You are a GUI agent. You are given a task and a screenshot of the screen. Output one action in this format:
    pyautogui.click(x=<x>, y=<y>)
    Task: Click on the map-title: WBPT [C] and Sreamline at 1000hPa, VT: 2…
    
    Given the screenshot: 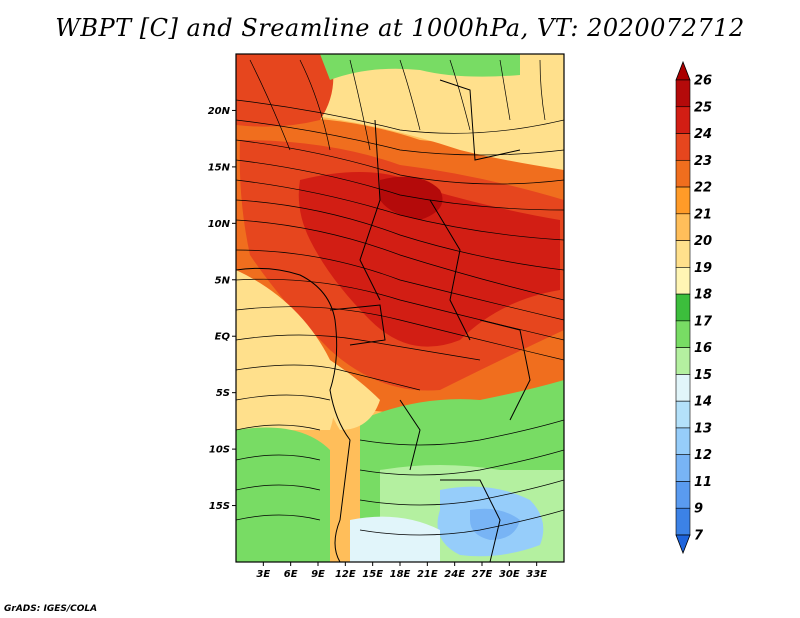 What is the action you would take?
    pyautogui.click(x=400, y=28)
    